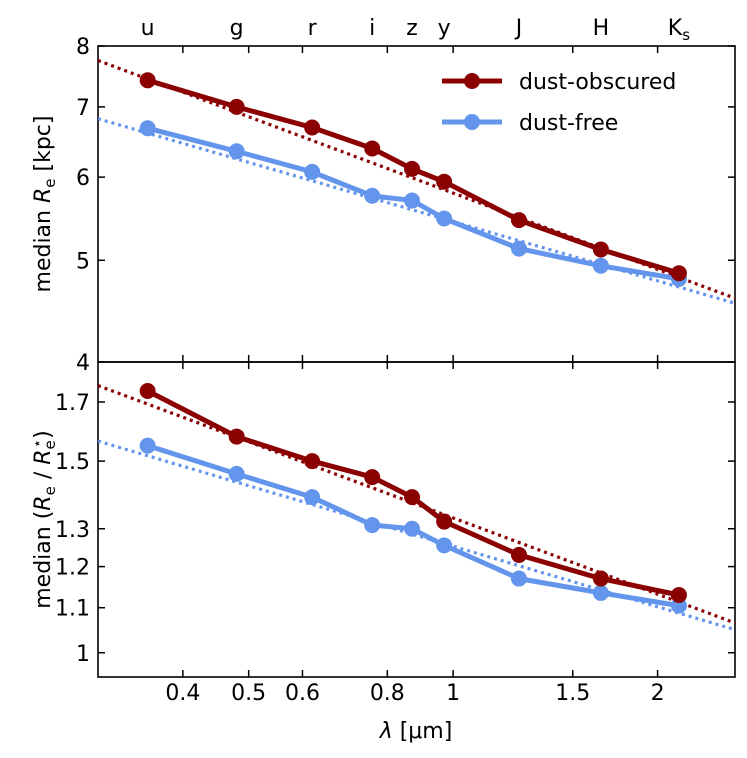  Describe the element at coordinates (182, 693) in the screenshot. I see `x-tick-label: 0.4` at that location.